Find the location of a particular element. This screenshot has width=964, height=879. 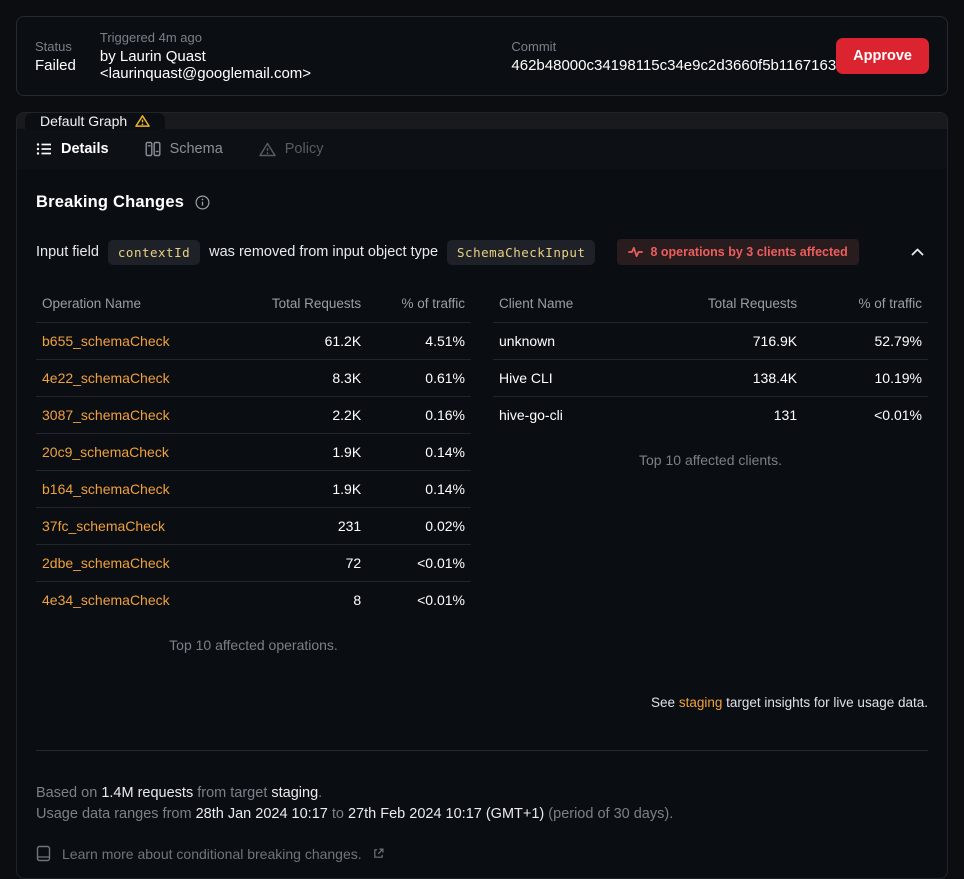

operation-row: 2dbe_schemaCheck 72 <0.01% is located at coordinates (253, 563).